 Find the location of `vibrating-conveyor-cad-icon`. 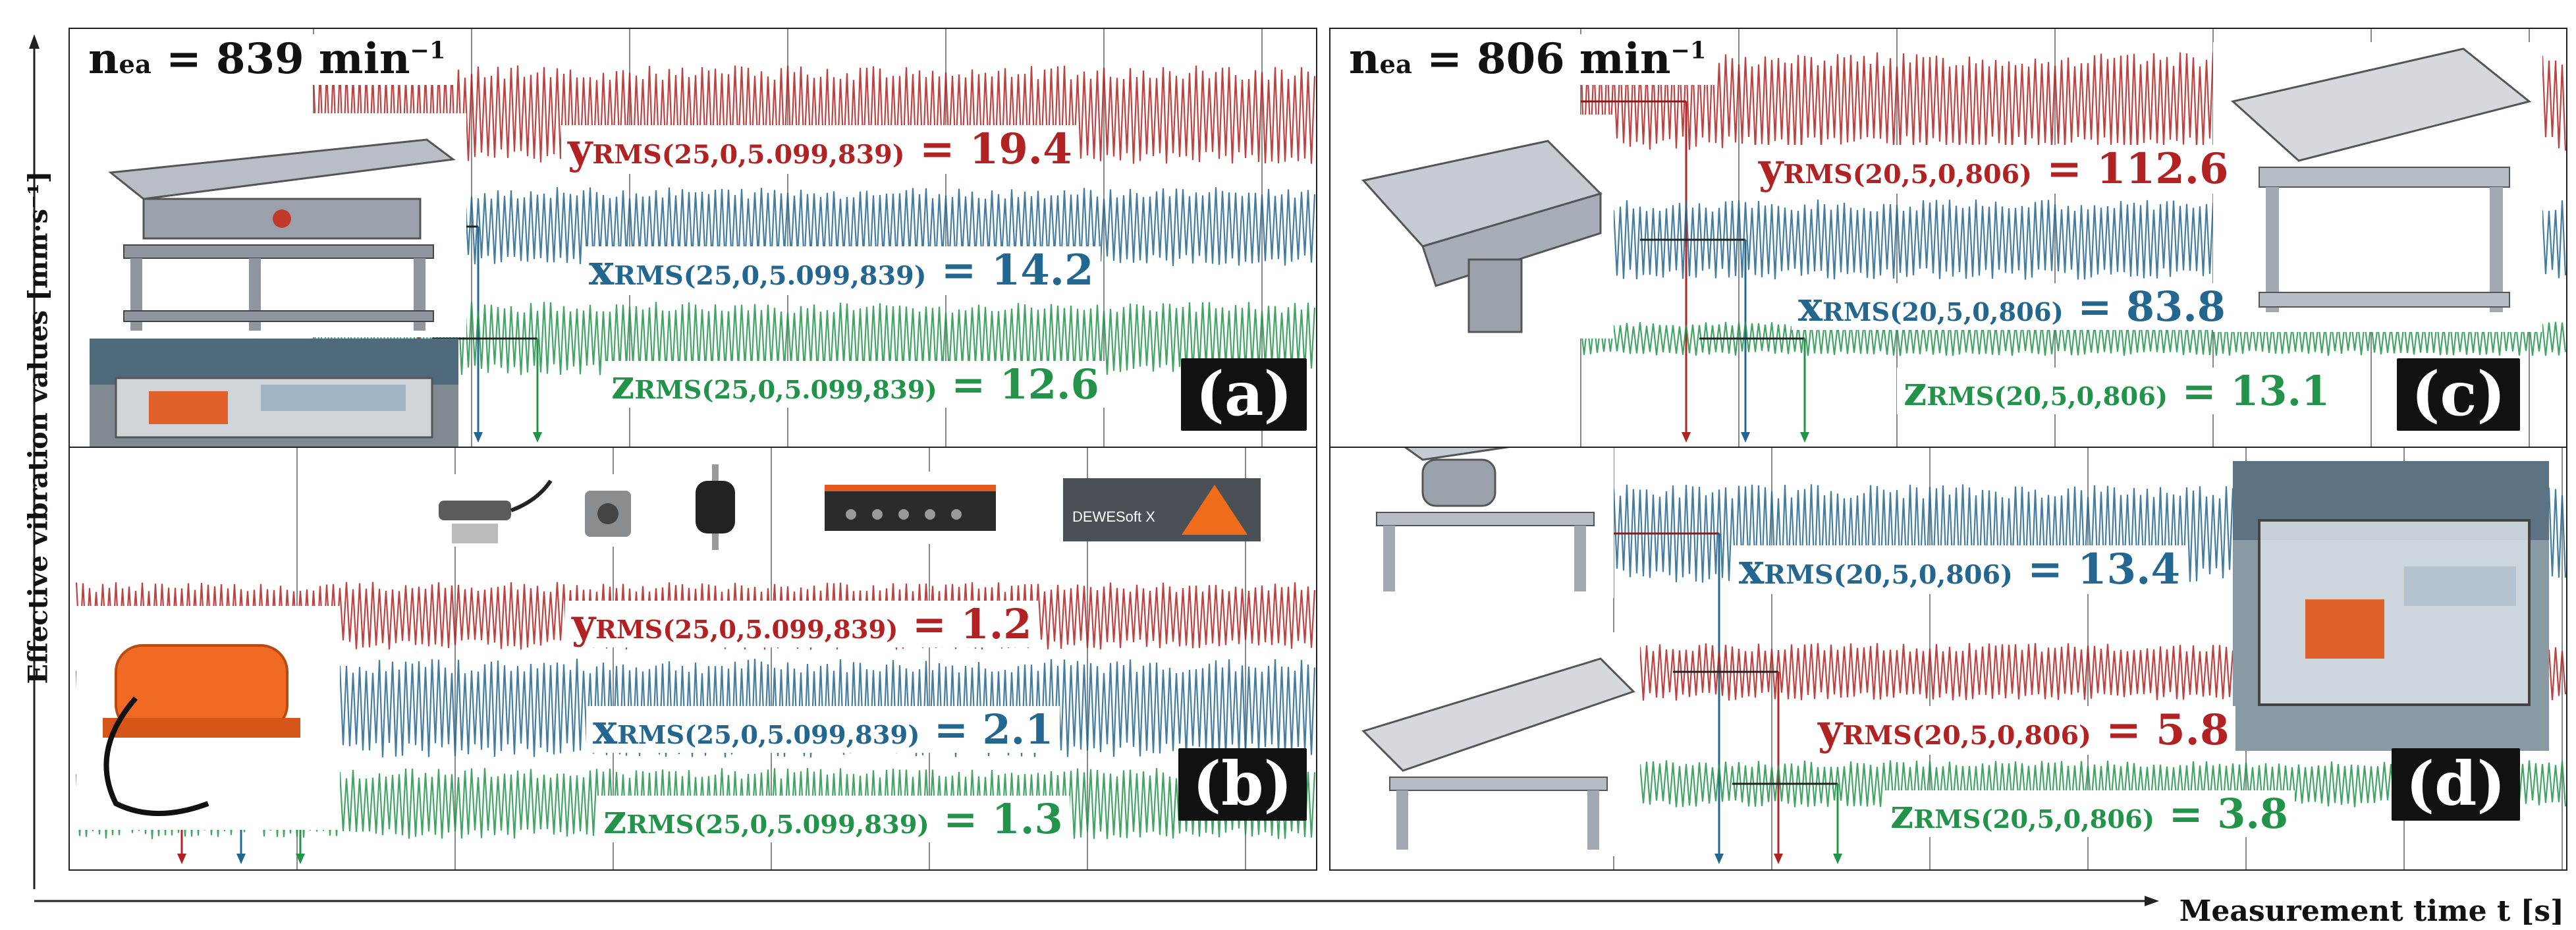

vibrating-conveyor-cad-icon is located at coordinates (275, 225).